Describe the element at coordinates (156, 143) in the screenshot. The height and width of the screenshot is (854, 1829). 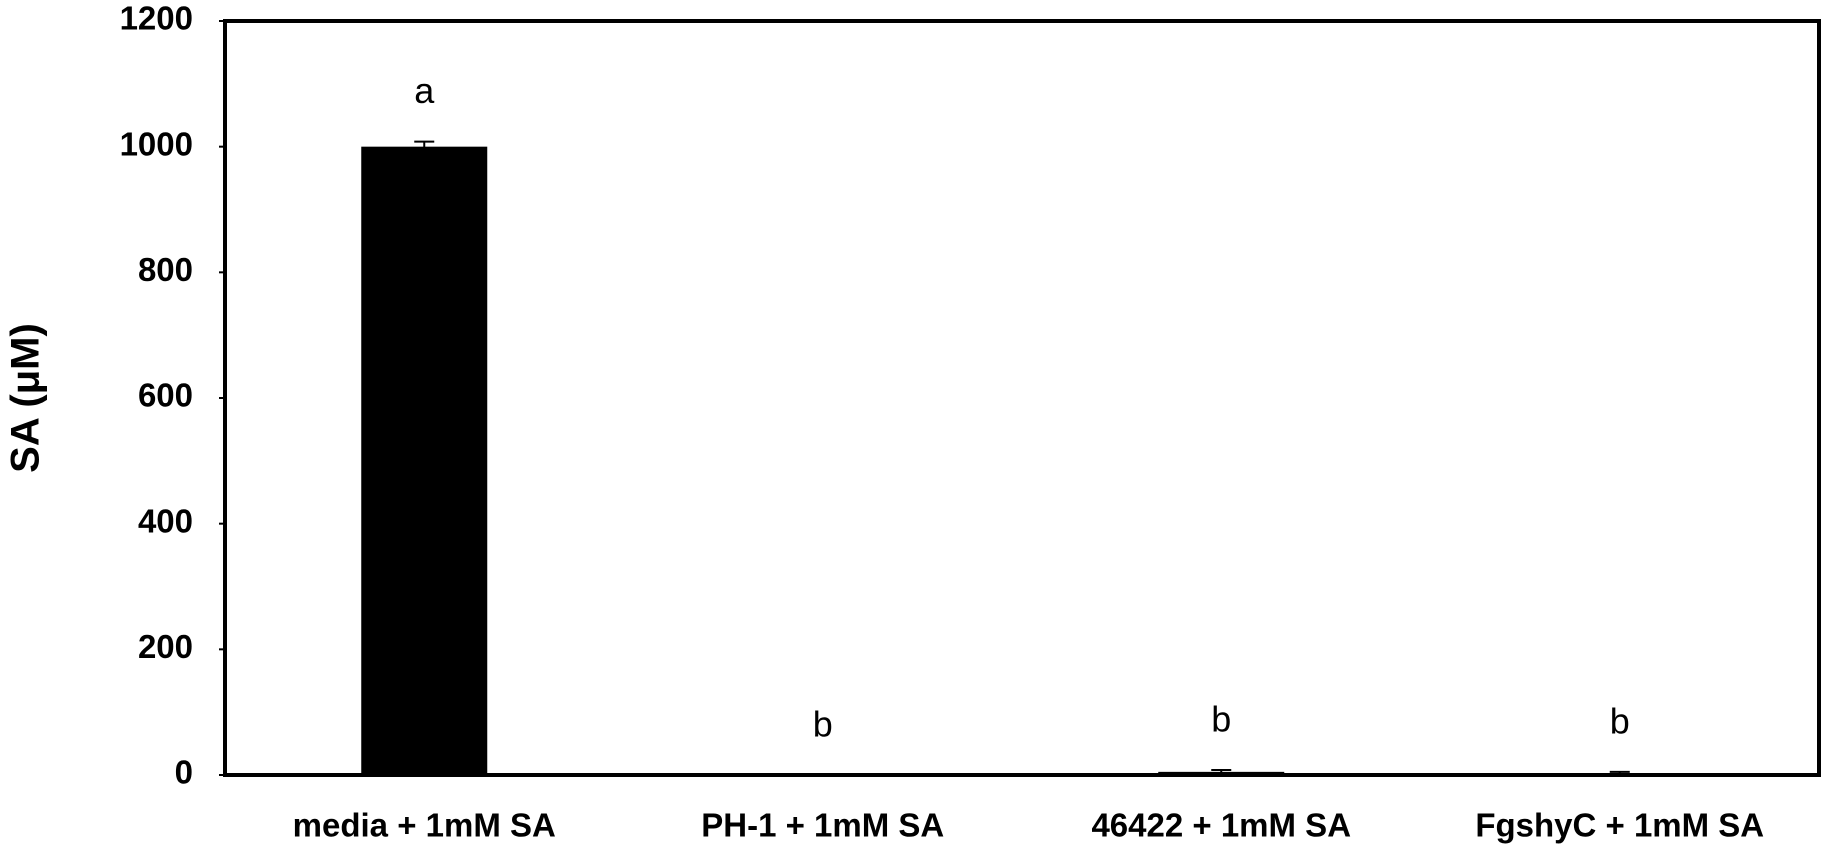
I see `y-tick-label: 1000` at that location.